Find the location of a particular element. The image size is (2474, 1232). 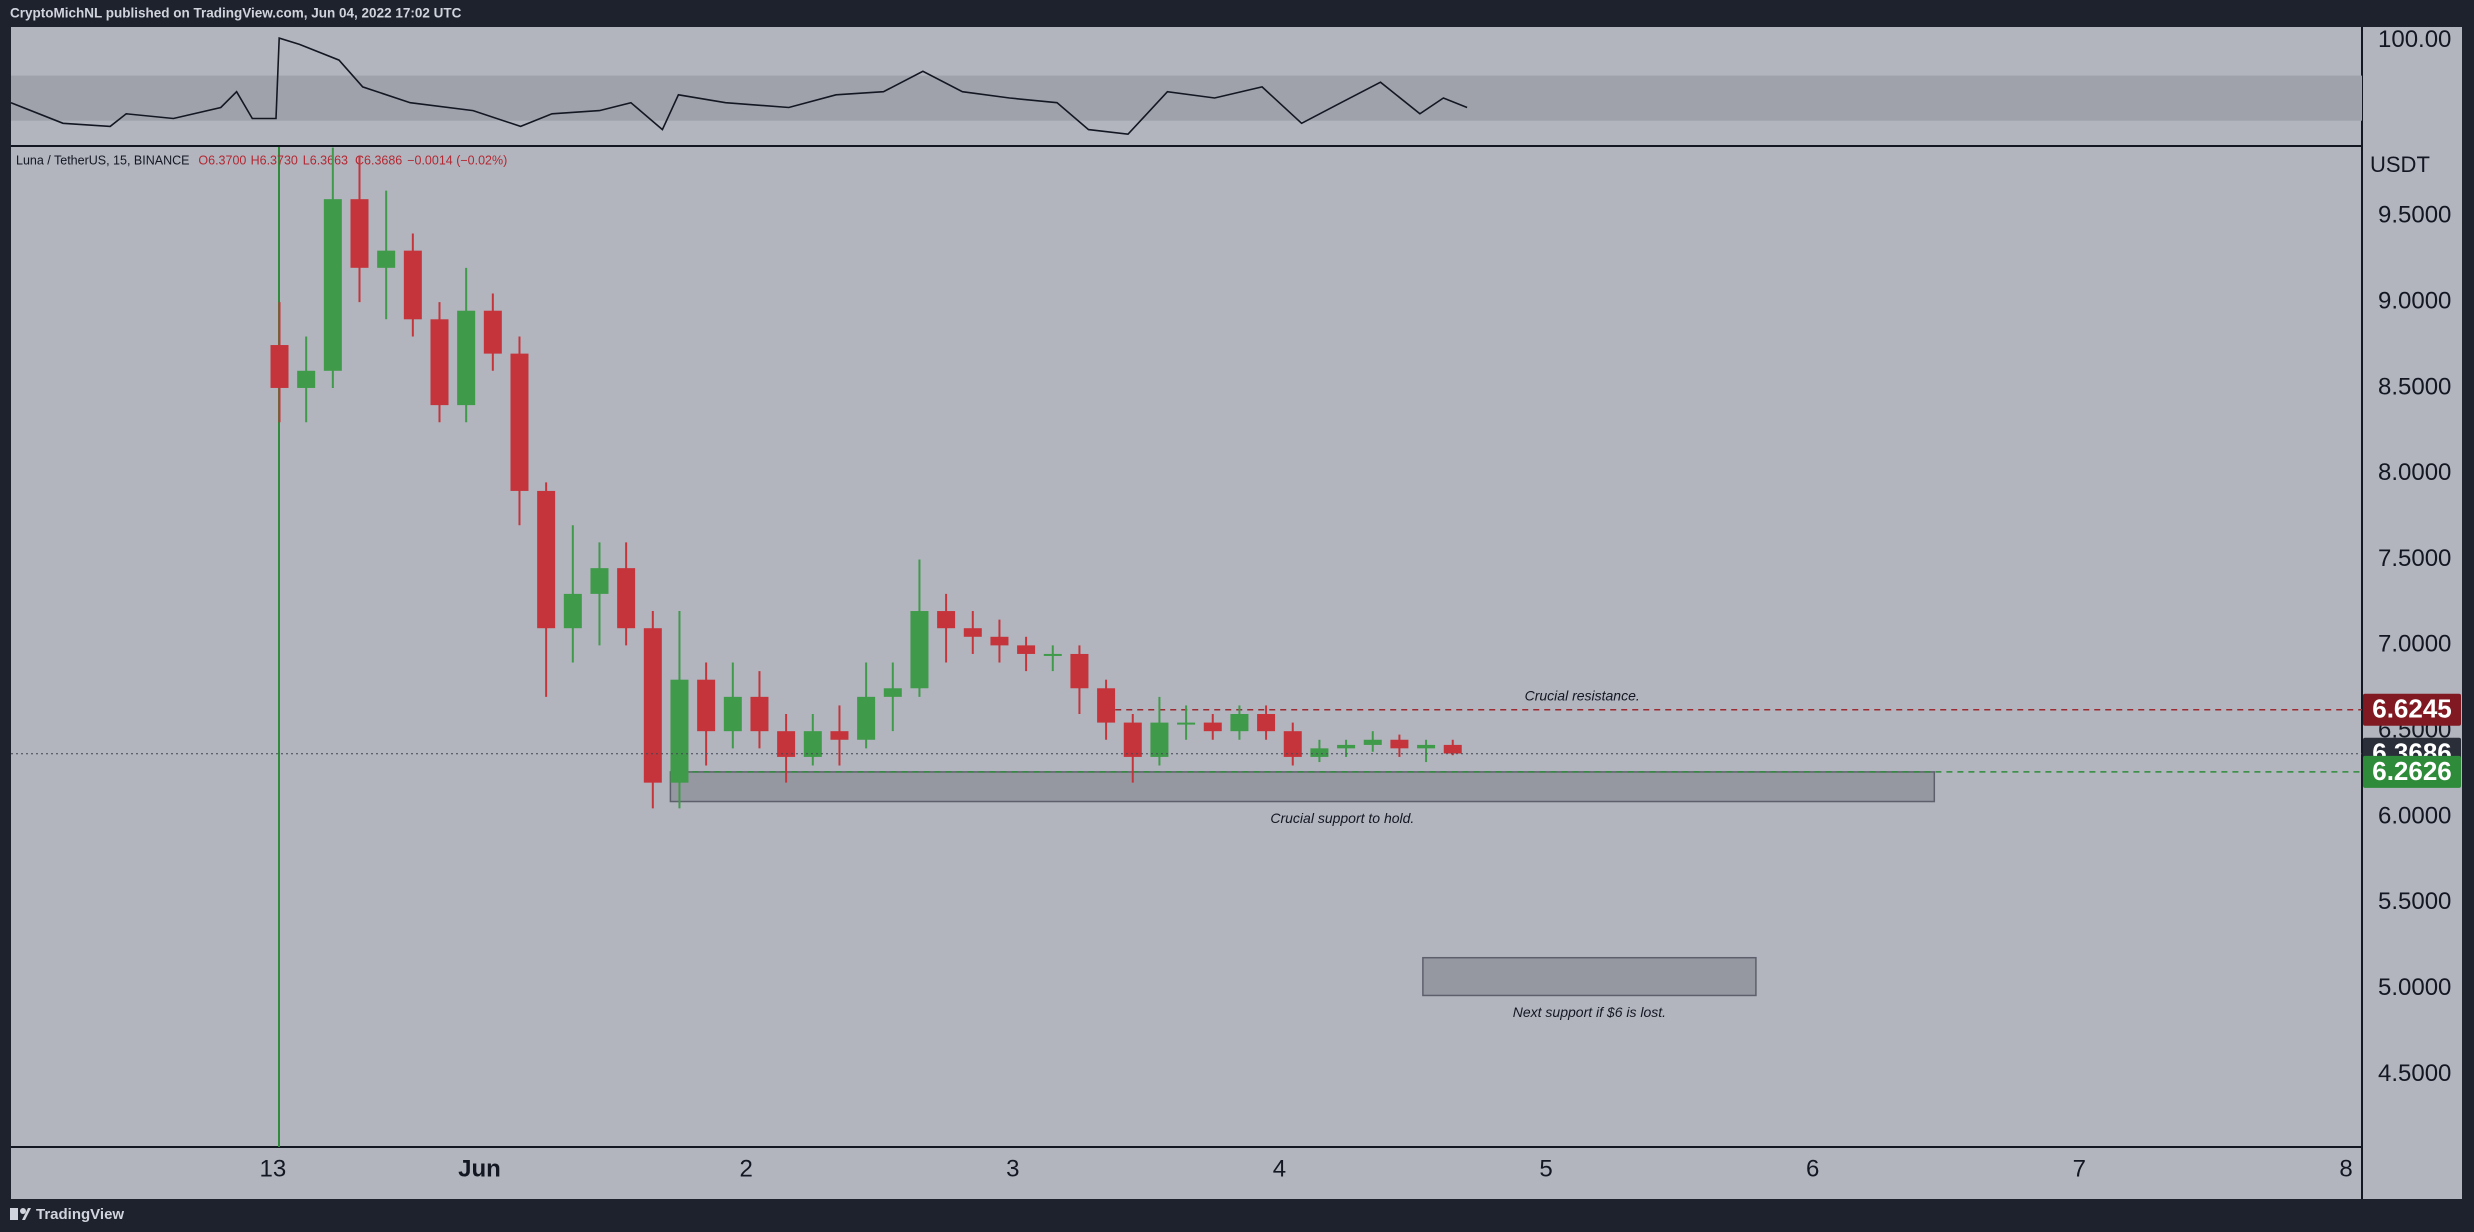

indicator-line is located at coordinates (739, 86).